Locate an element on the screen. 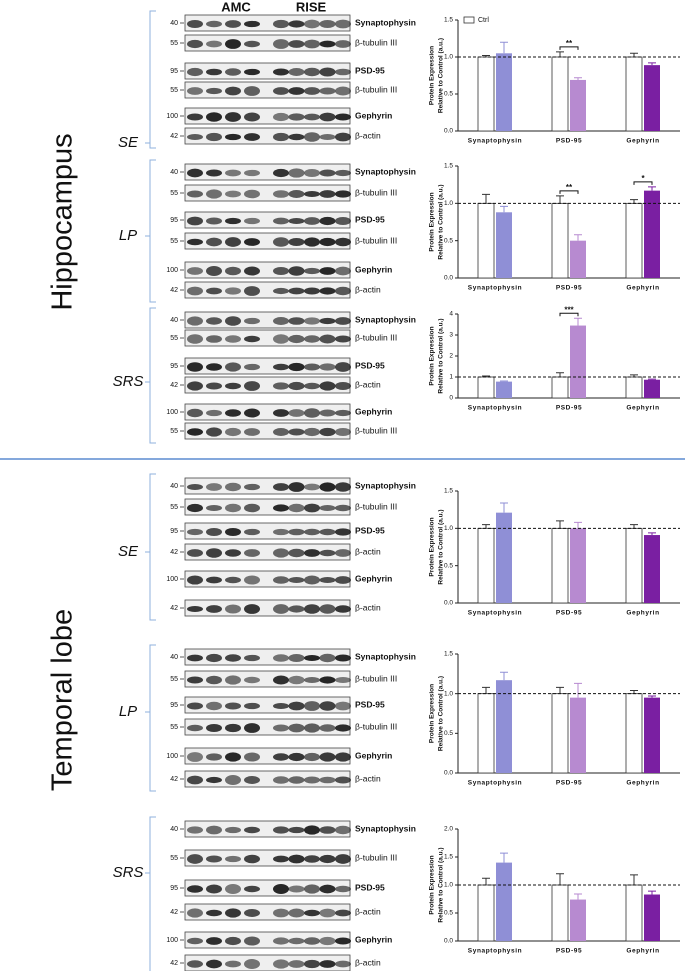 This screenshot has width=685, height=971. significance-label: *** is located at coordinates (569, 309).